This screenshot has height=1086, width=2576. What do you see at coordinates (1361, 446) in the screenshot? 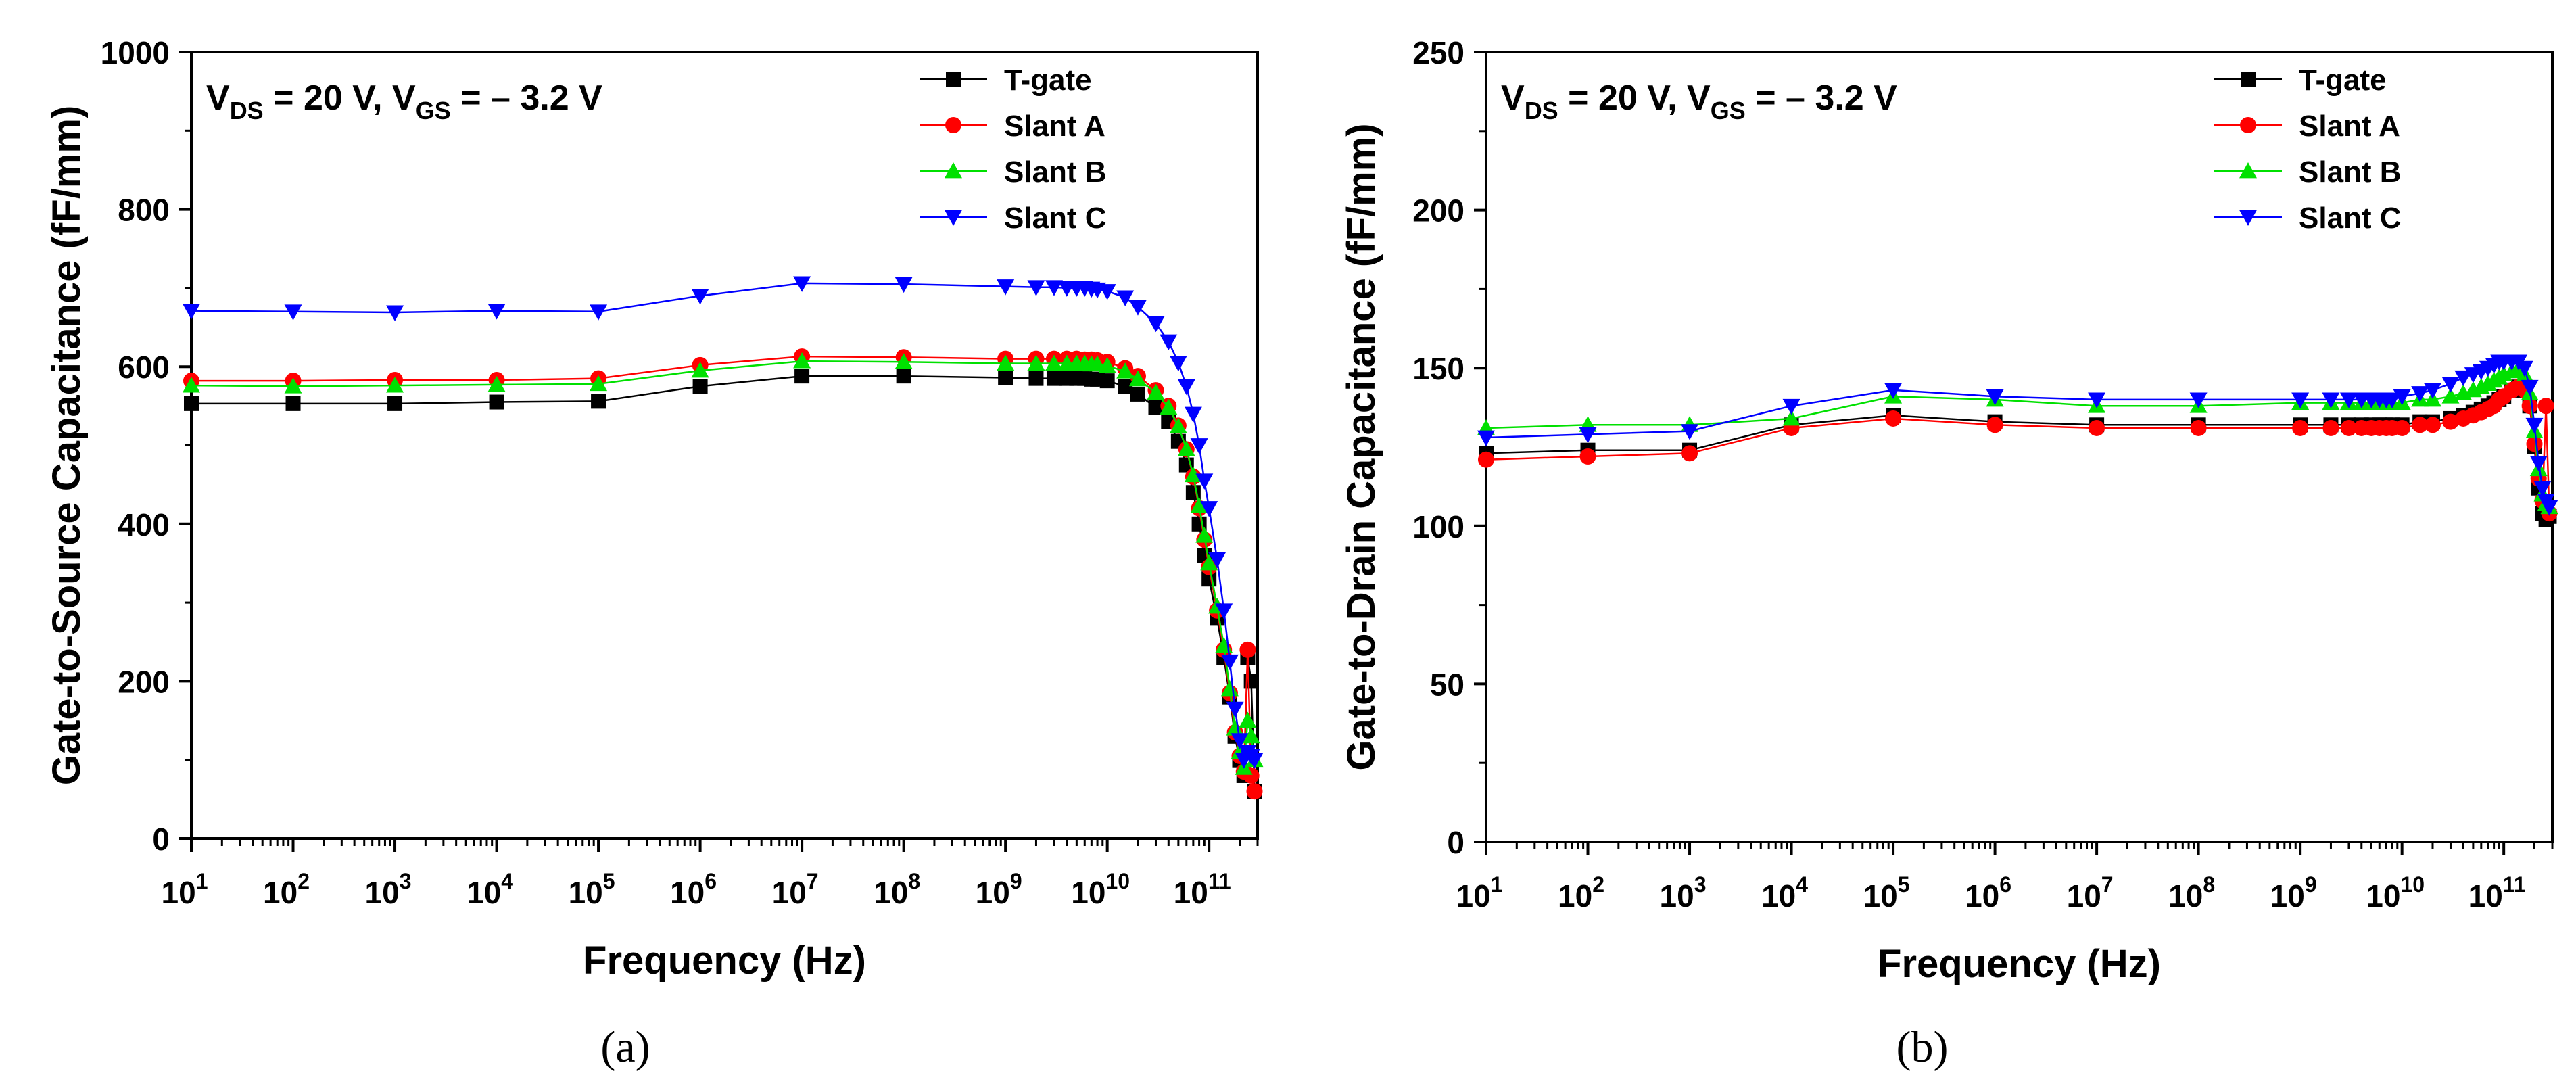
I see `y-axis-title: Gate-to-Drain Capacitance (fF/mm)` at bounding box center [1361, 446].